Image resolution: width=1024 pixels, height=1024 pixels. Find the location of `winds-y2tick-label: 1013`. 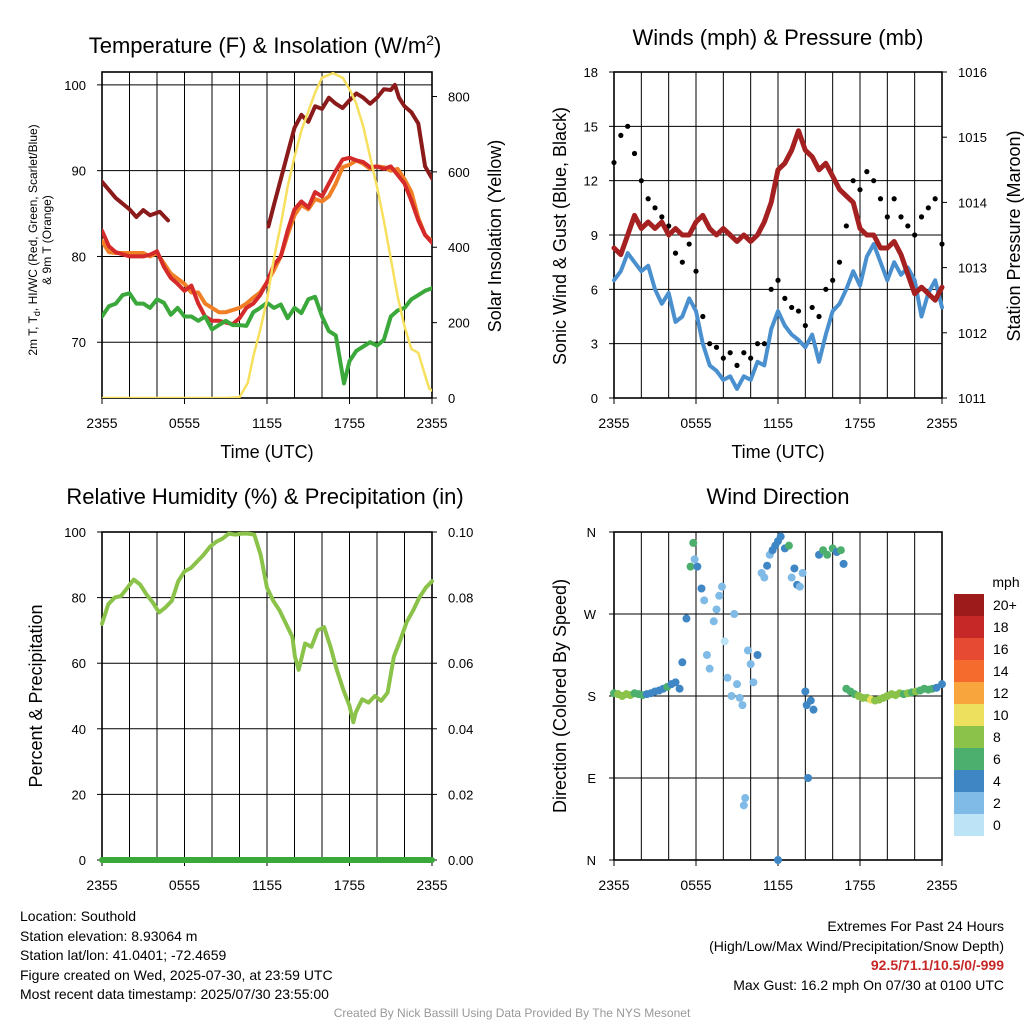

winds-y2tick-label: 1013 is located at coordinates (972, 268).